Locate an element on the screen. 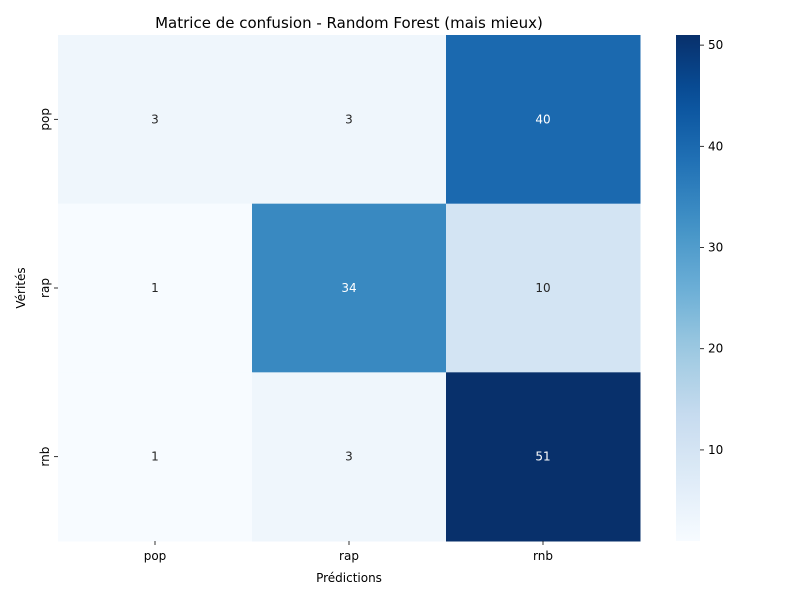 The image size is (800, 600). colorbar is located at coordinates (688, 288).